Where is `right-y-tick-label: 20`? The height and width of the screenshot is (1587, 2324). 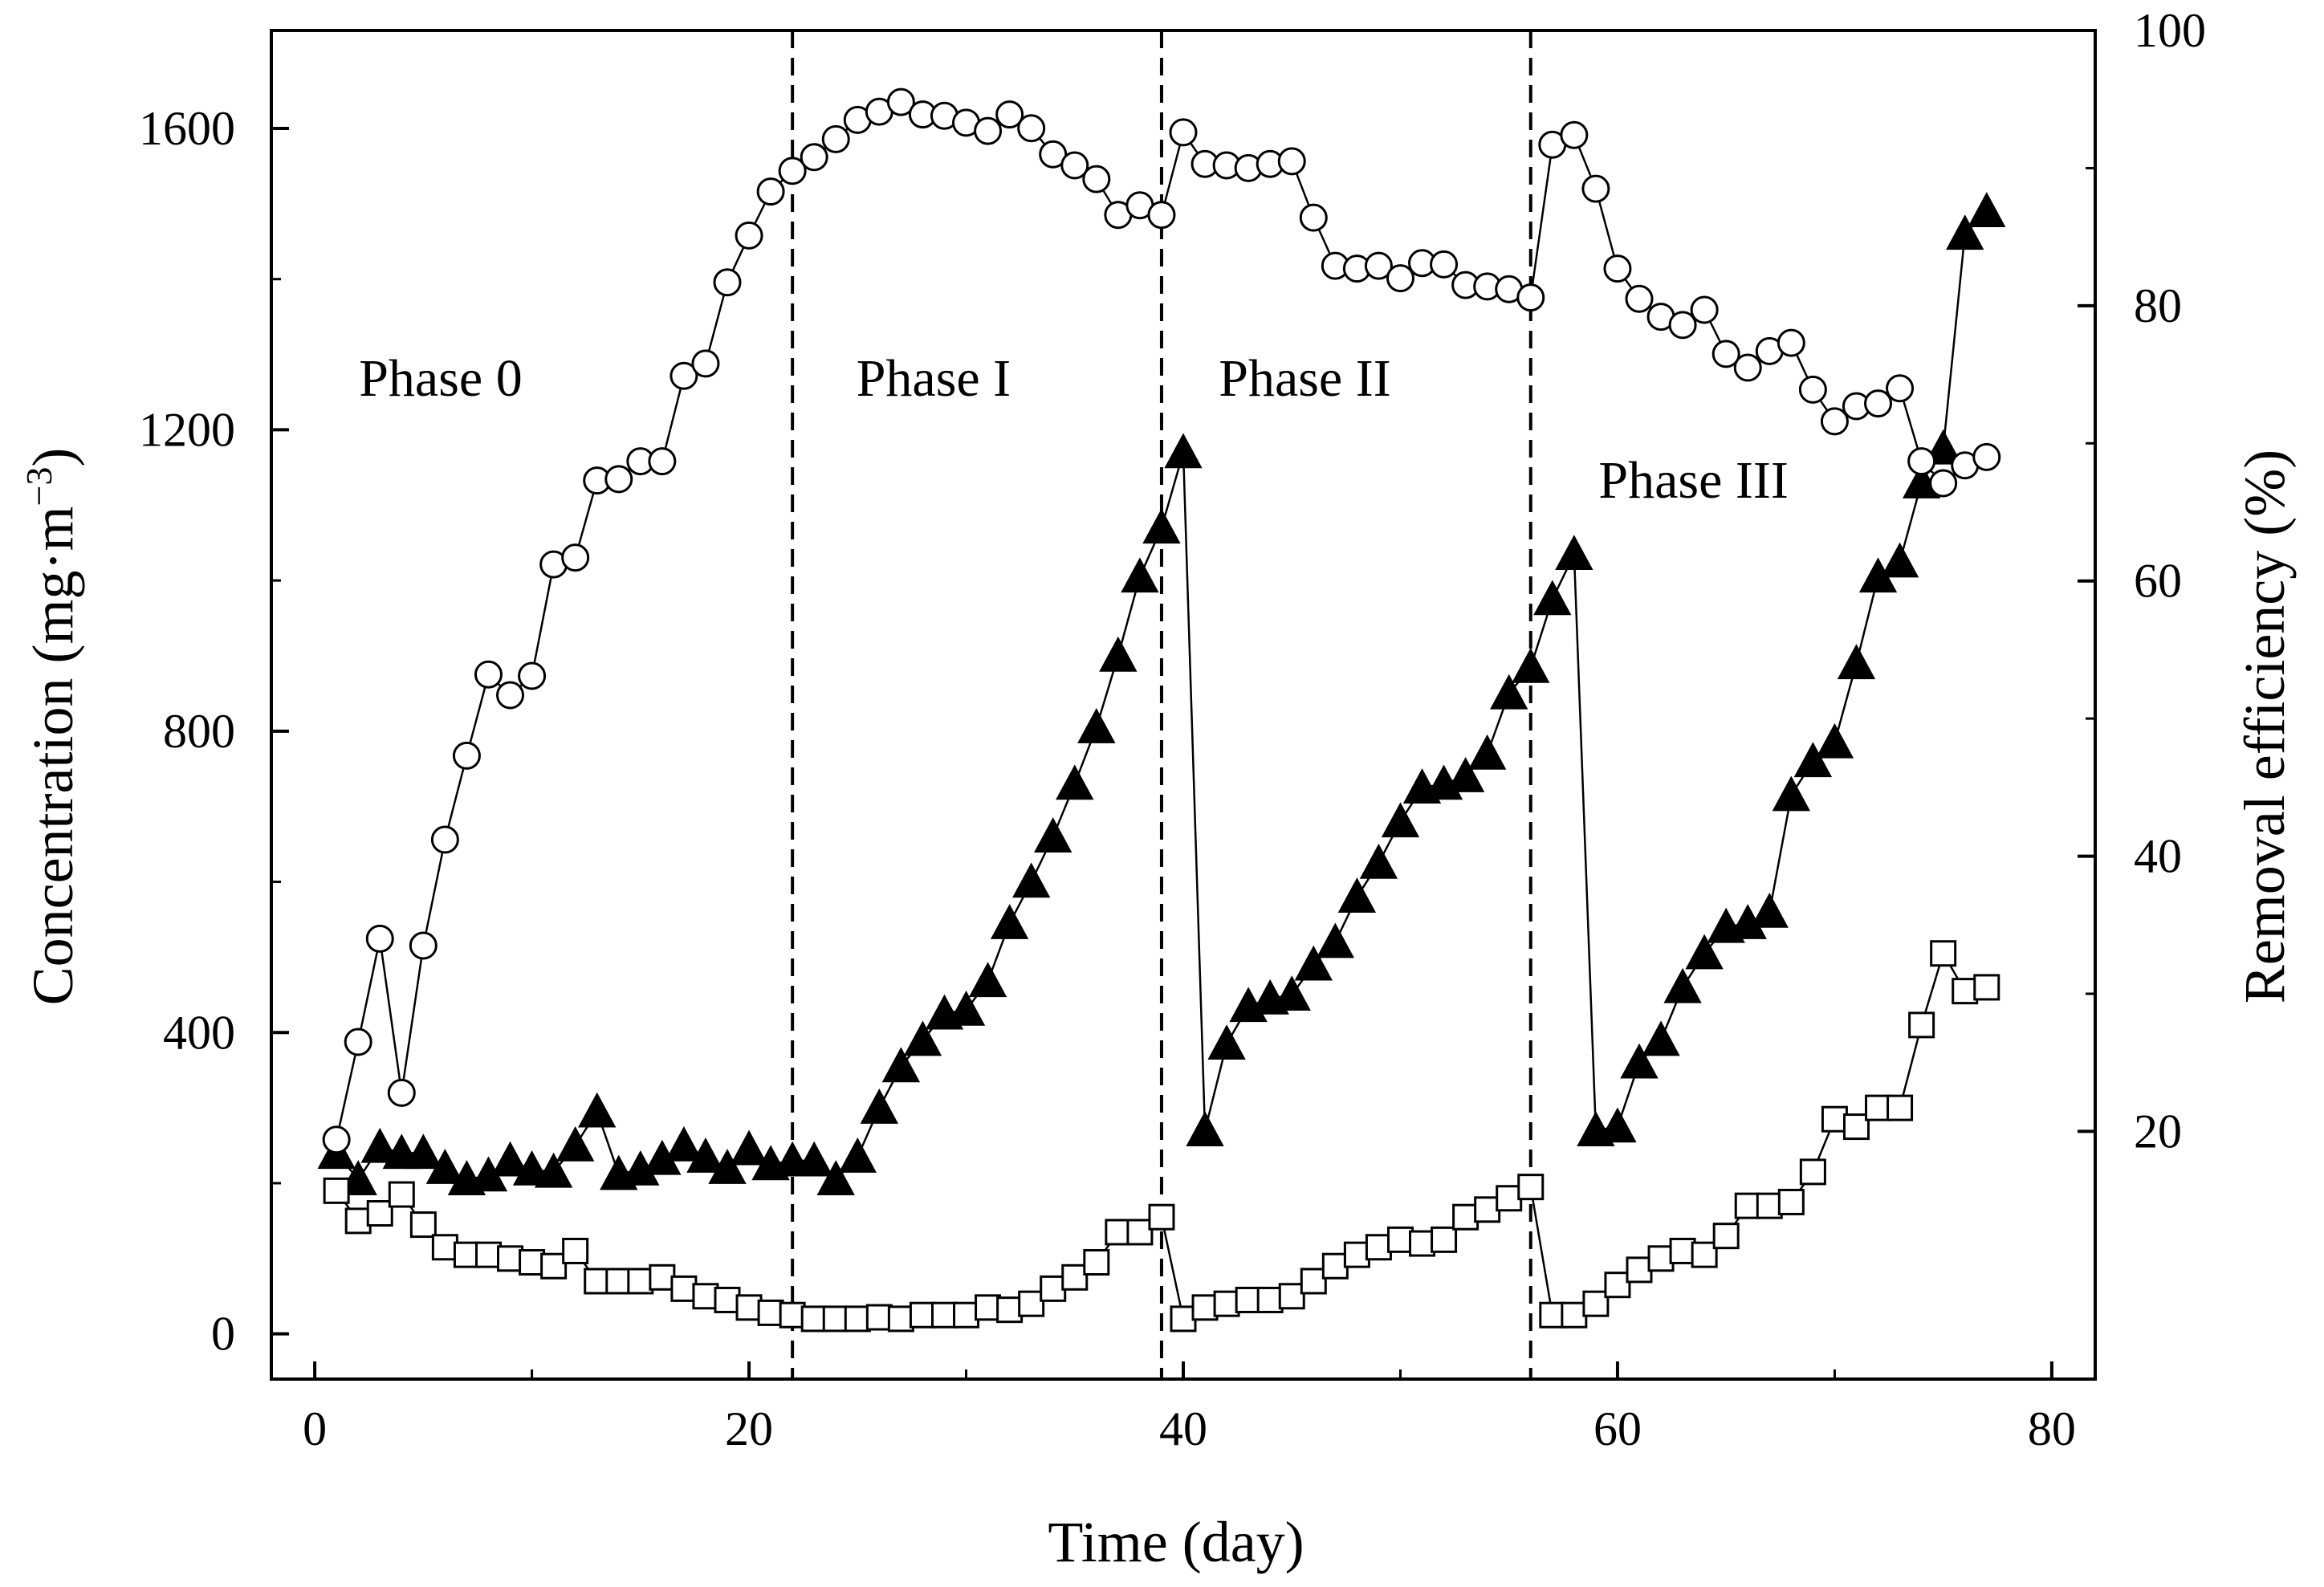 right-y-tick-label: 20 is located at coordinates (2158, 1131).